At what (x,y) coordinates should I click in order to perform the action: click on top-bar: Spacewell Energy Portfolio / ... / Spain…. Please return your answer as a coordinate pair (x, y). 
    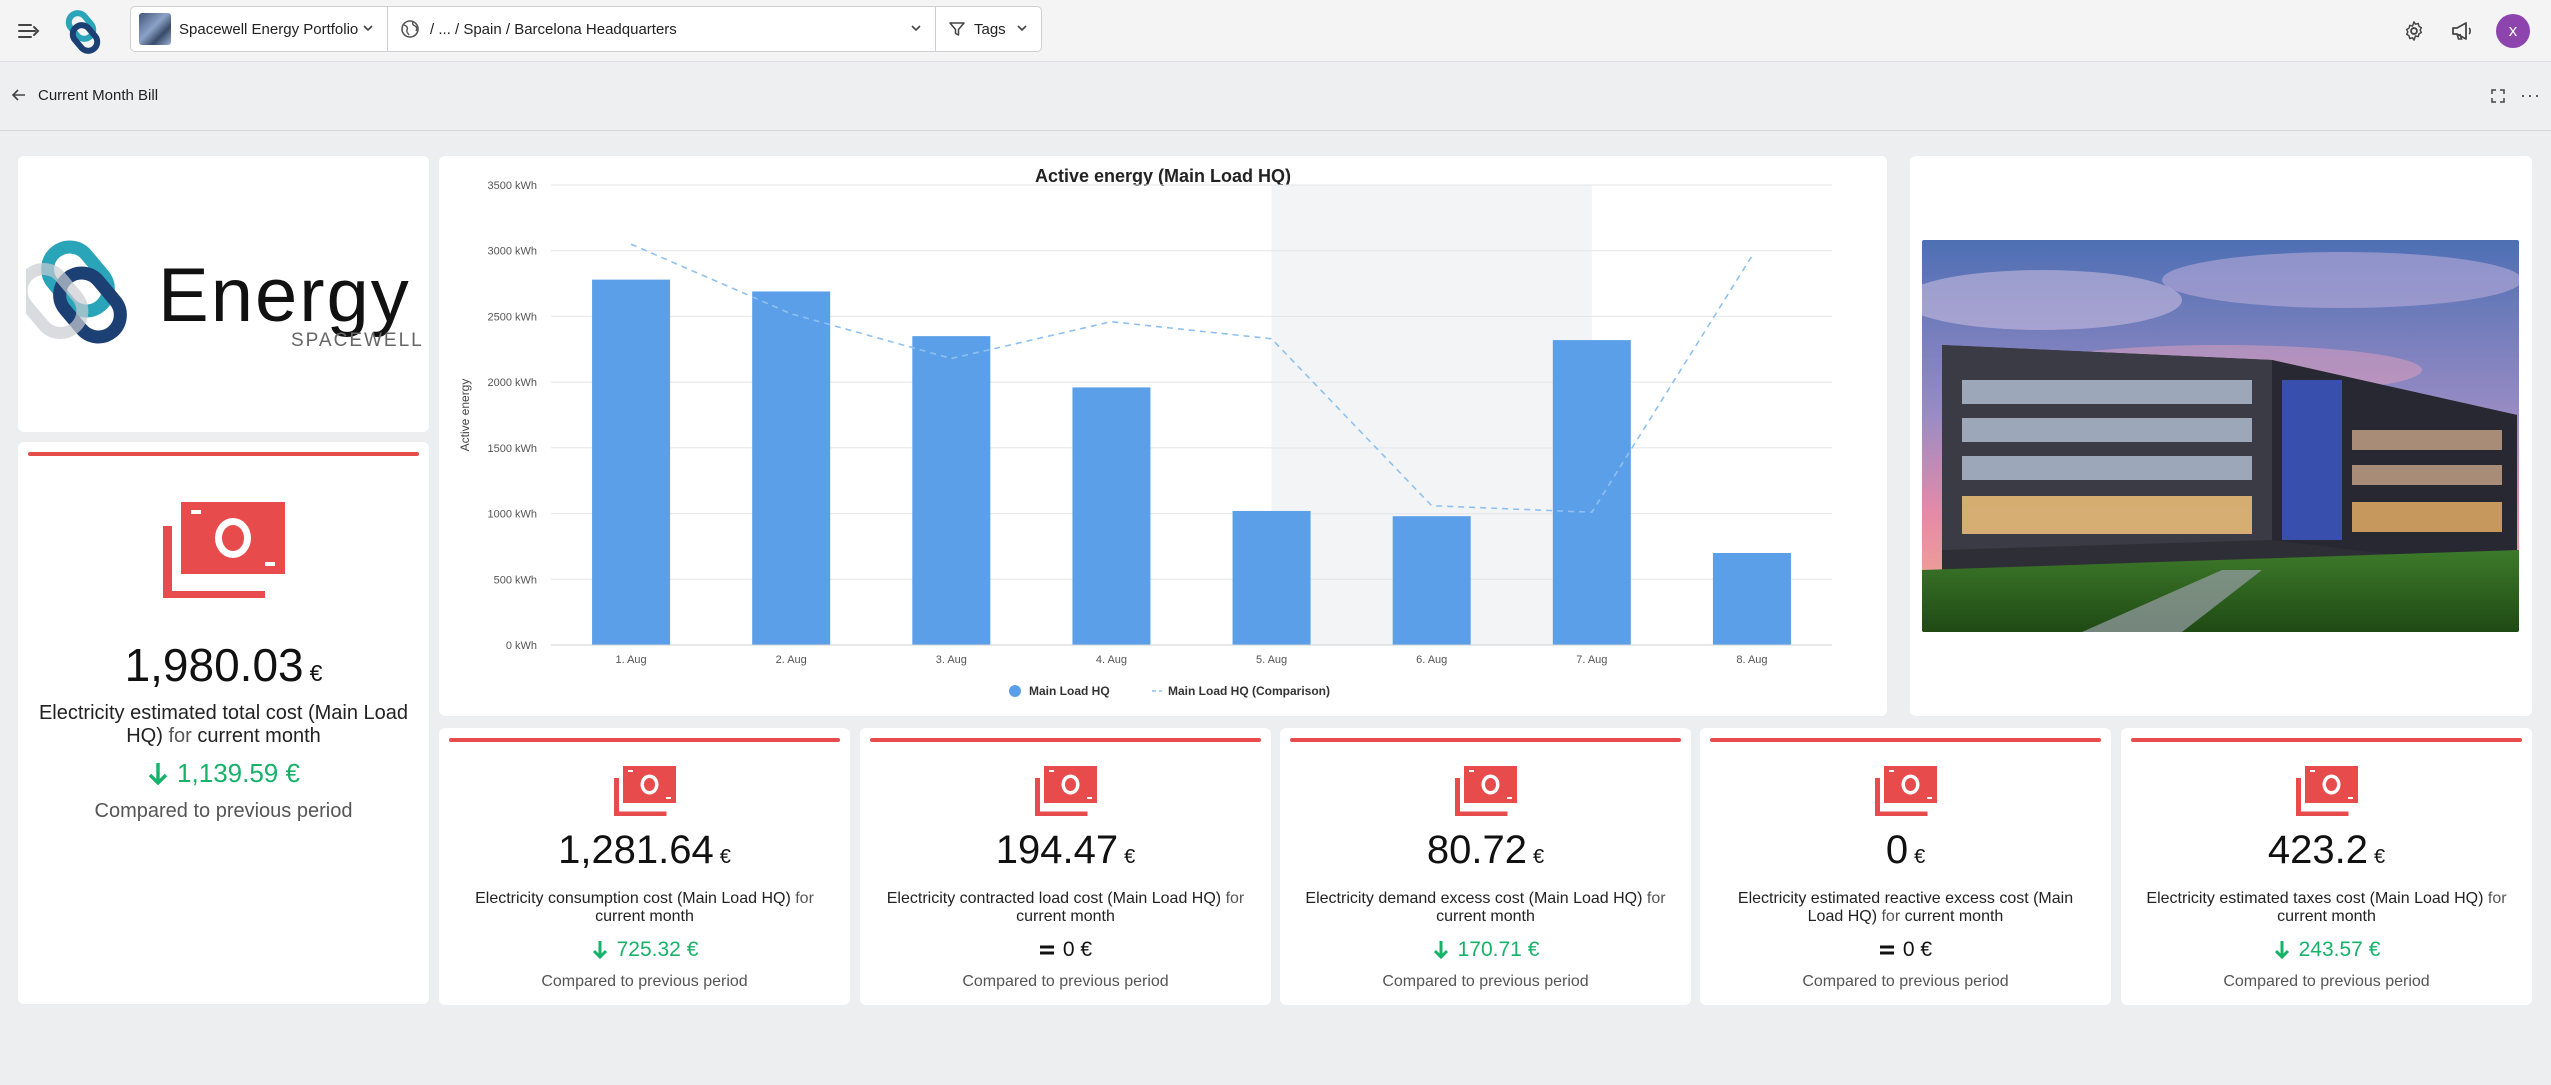
    Looking at the image, I should click on (1275, 31).